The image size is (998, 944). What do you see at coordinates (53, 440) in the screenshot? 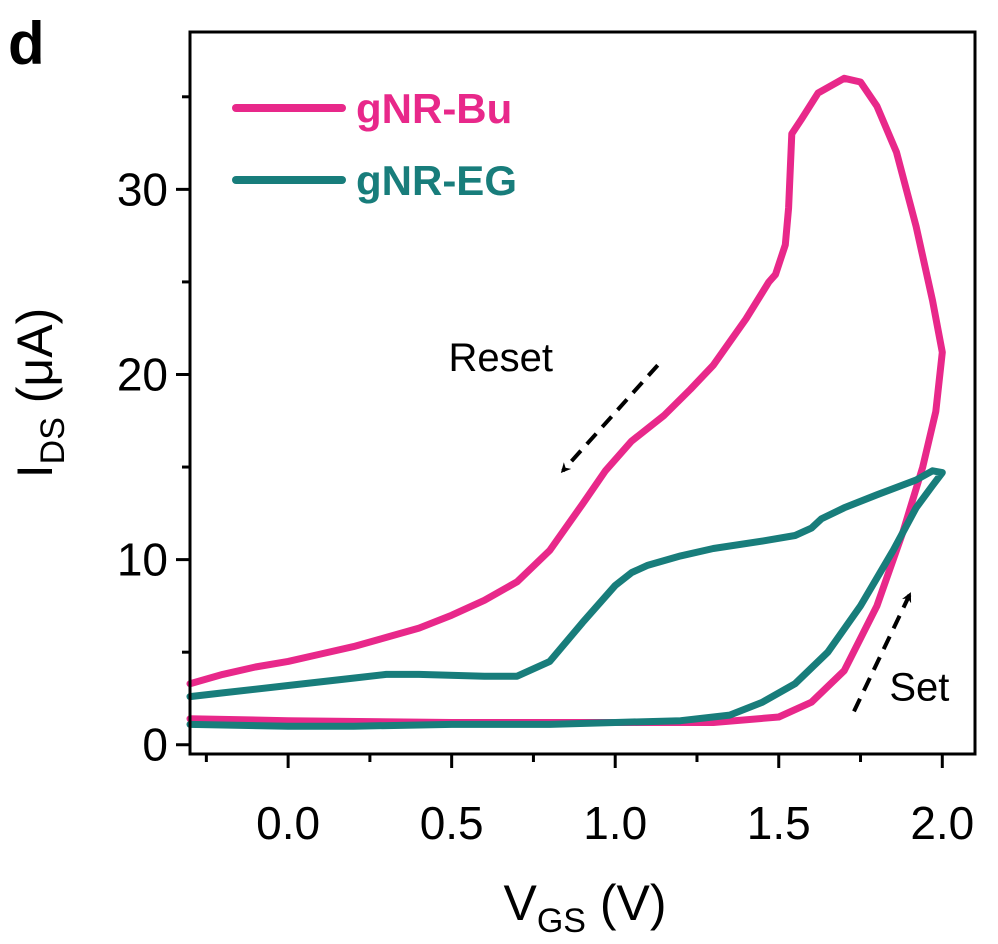
I see `y-axis-label-sub: DS` at bounding box center [53, 440].